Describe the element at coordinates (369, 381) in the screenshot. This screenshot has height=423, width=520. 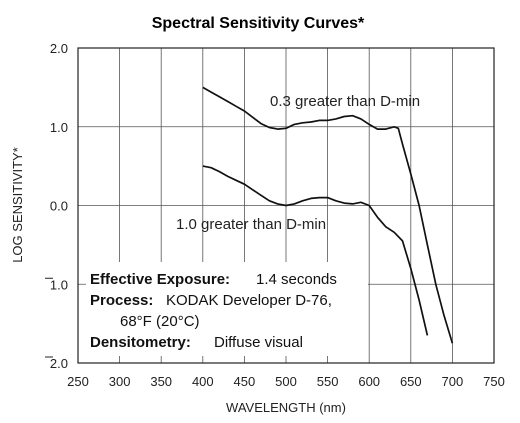
I see `x-tick-label: 600` at that location.